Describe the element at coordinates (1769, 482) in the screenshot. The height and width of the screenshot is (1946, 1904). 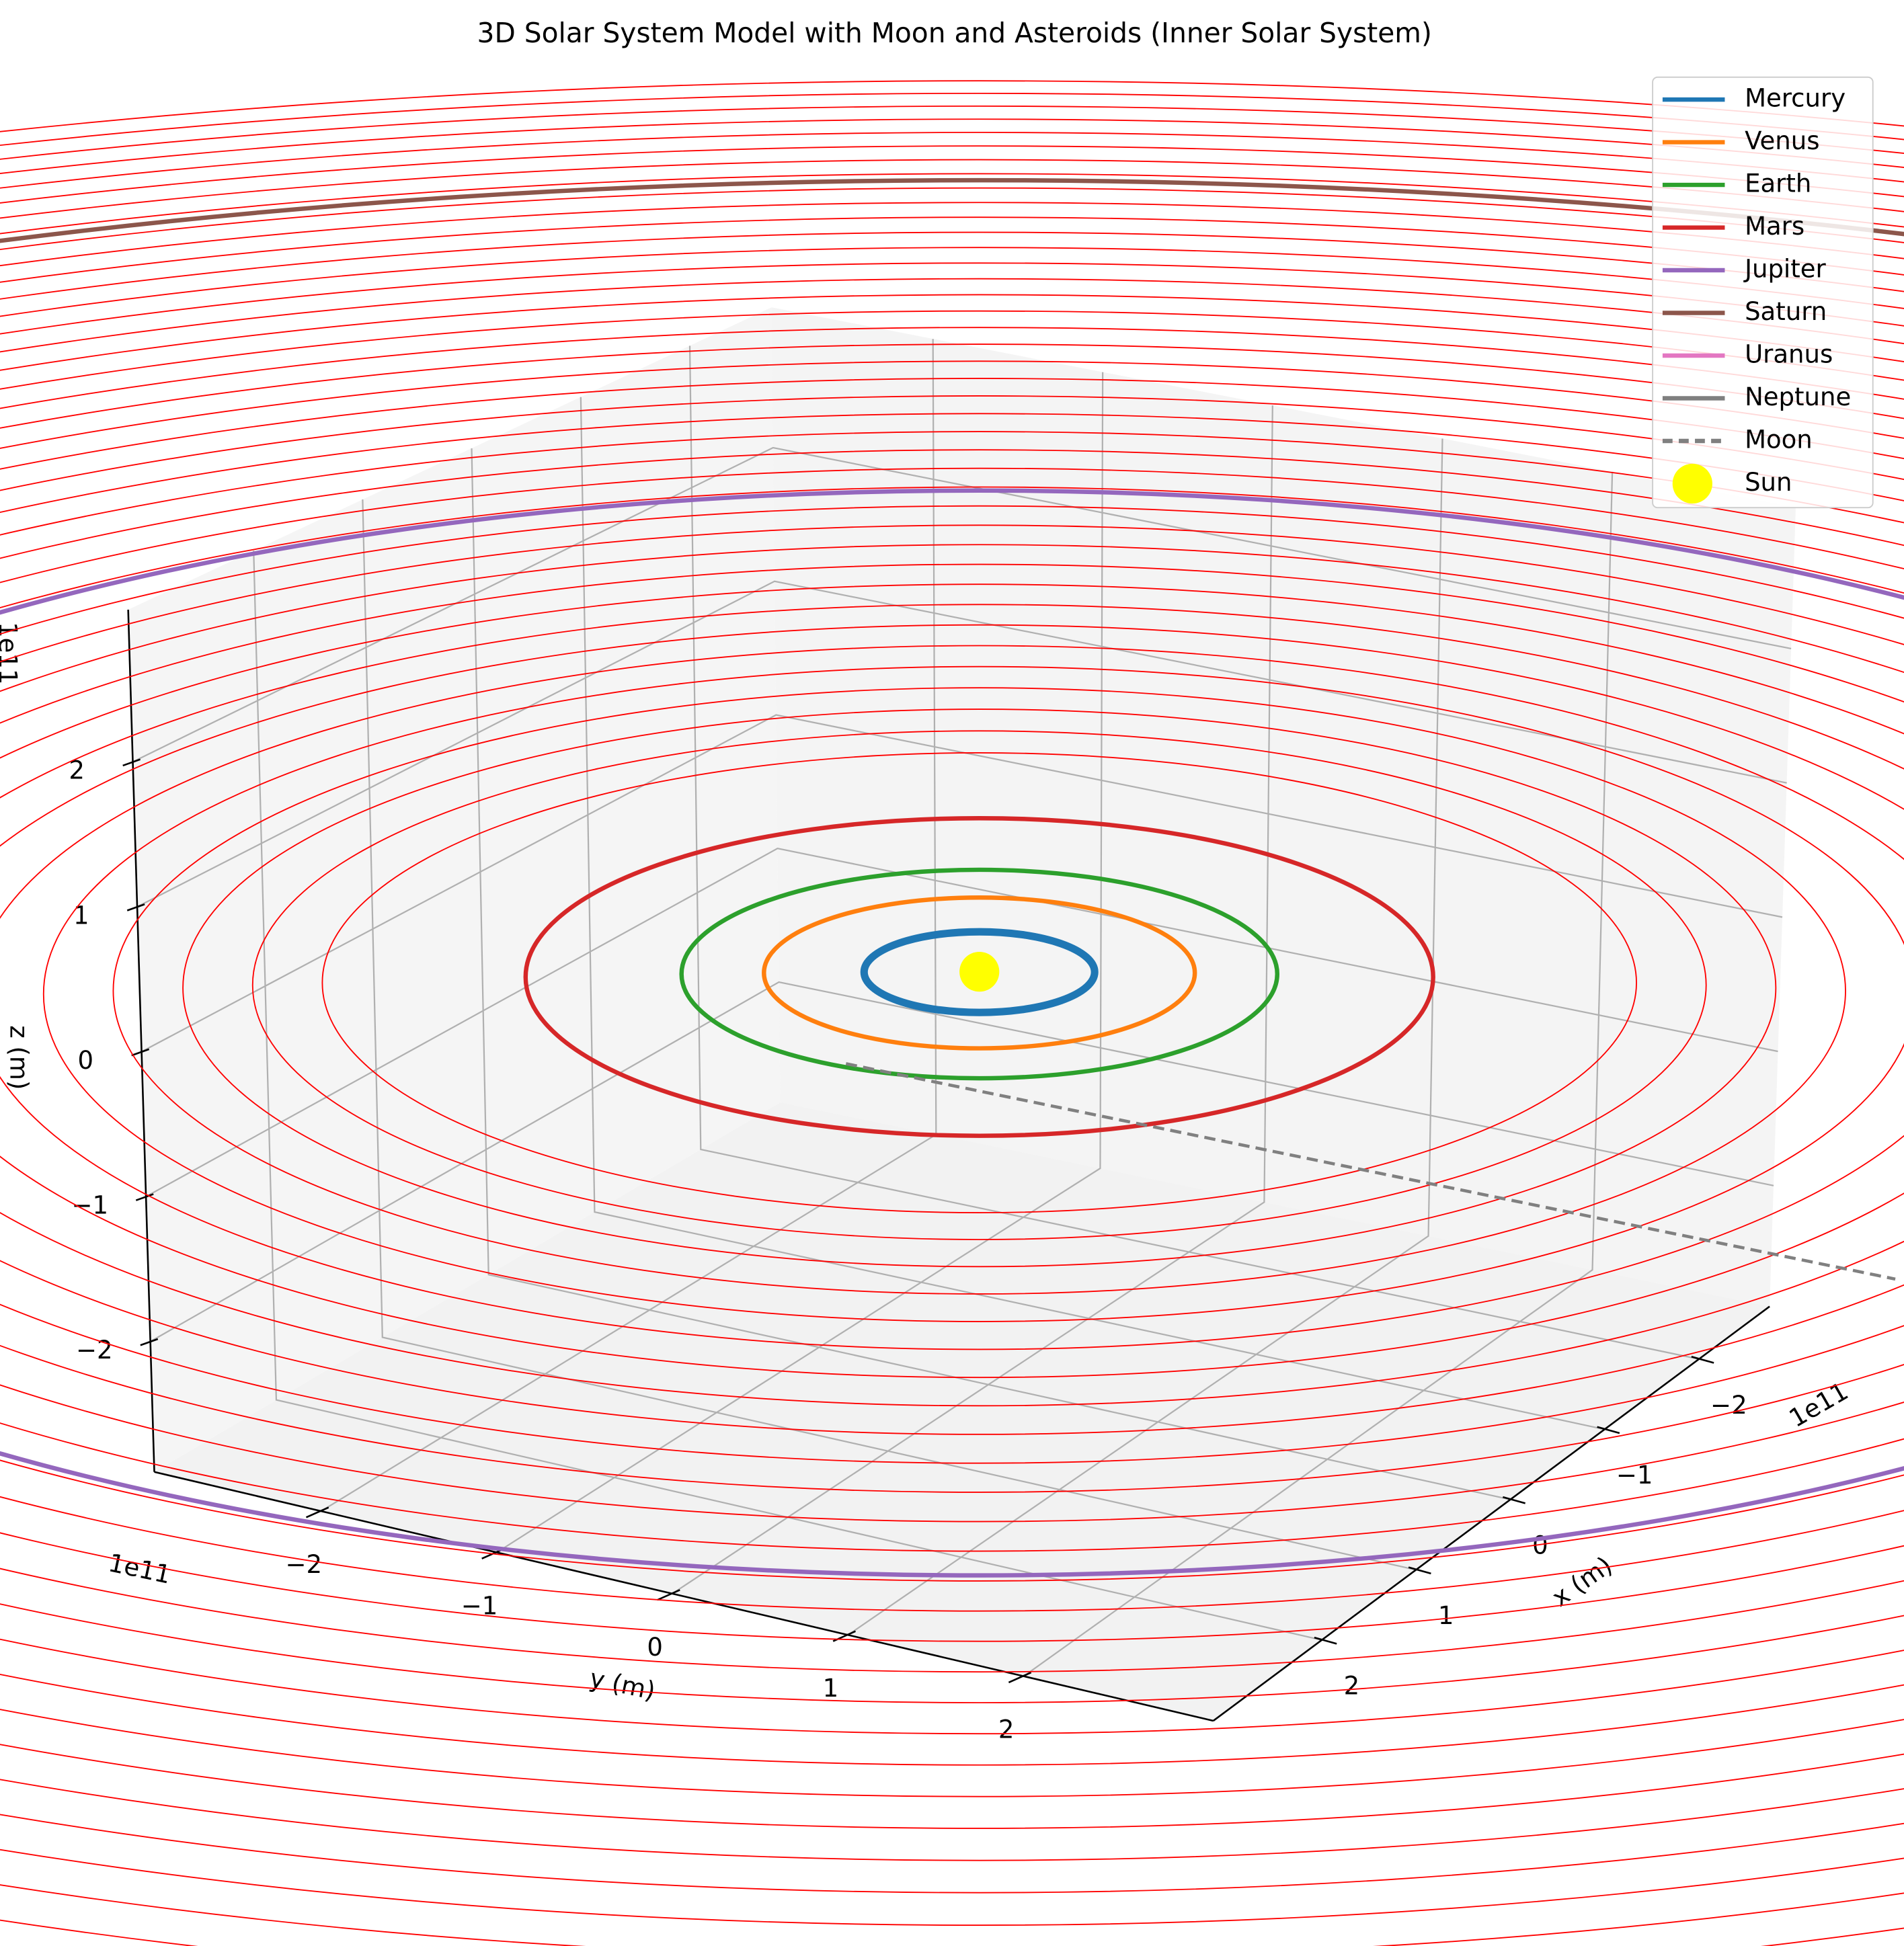
I see `legend-label: Sun` at that location.